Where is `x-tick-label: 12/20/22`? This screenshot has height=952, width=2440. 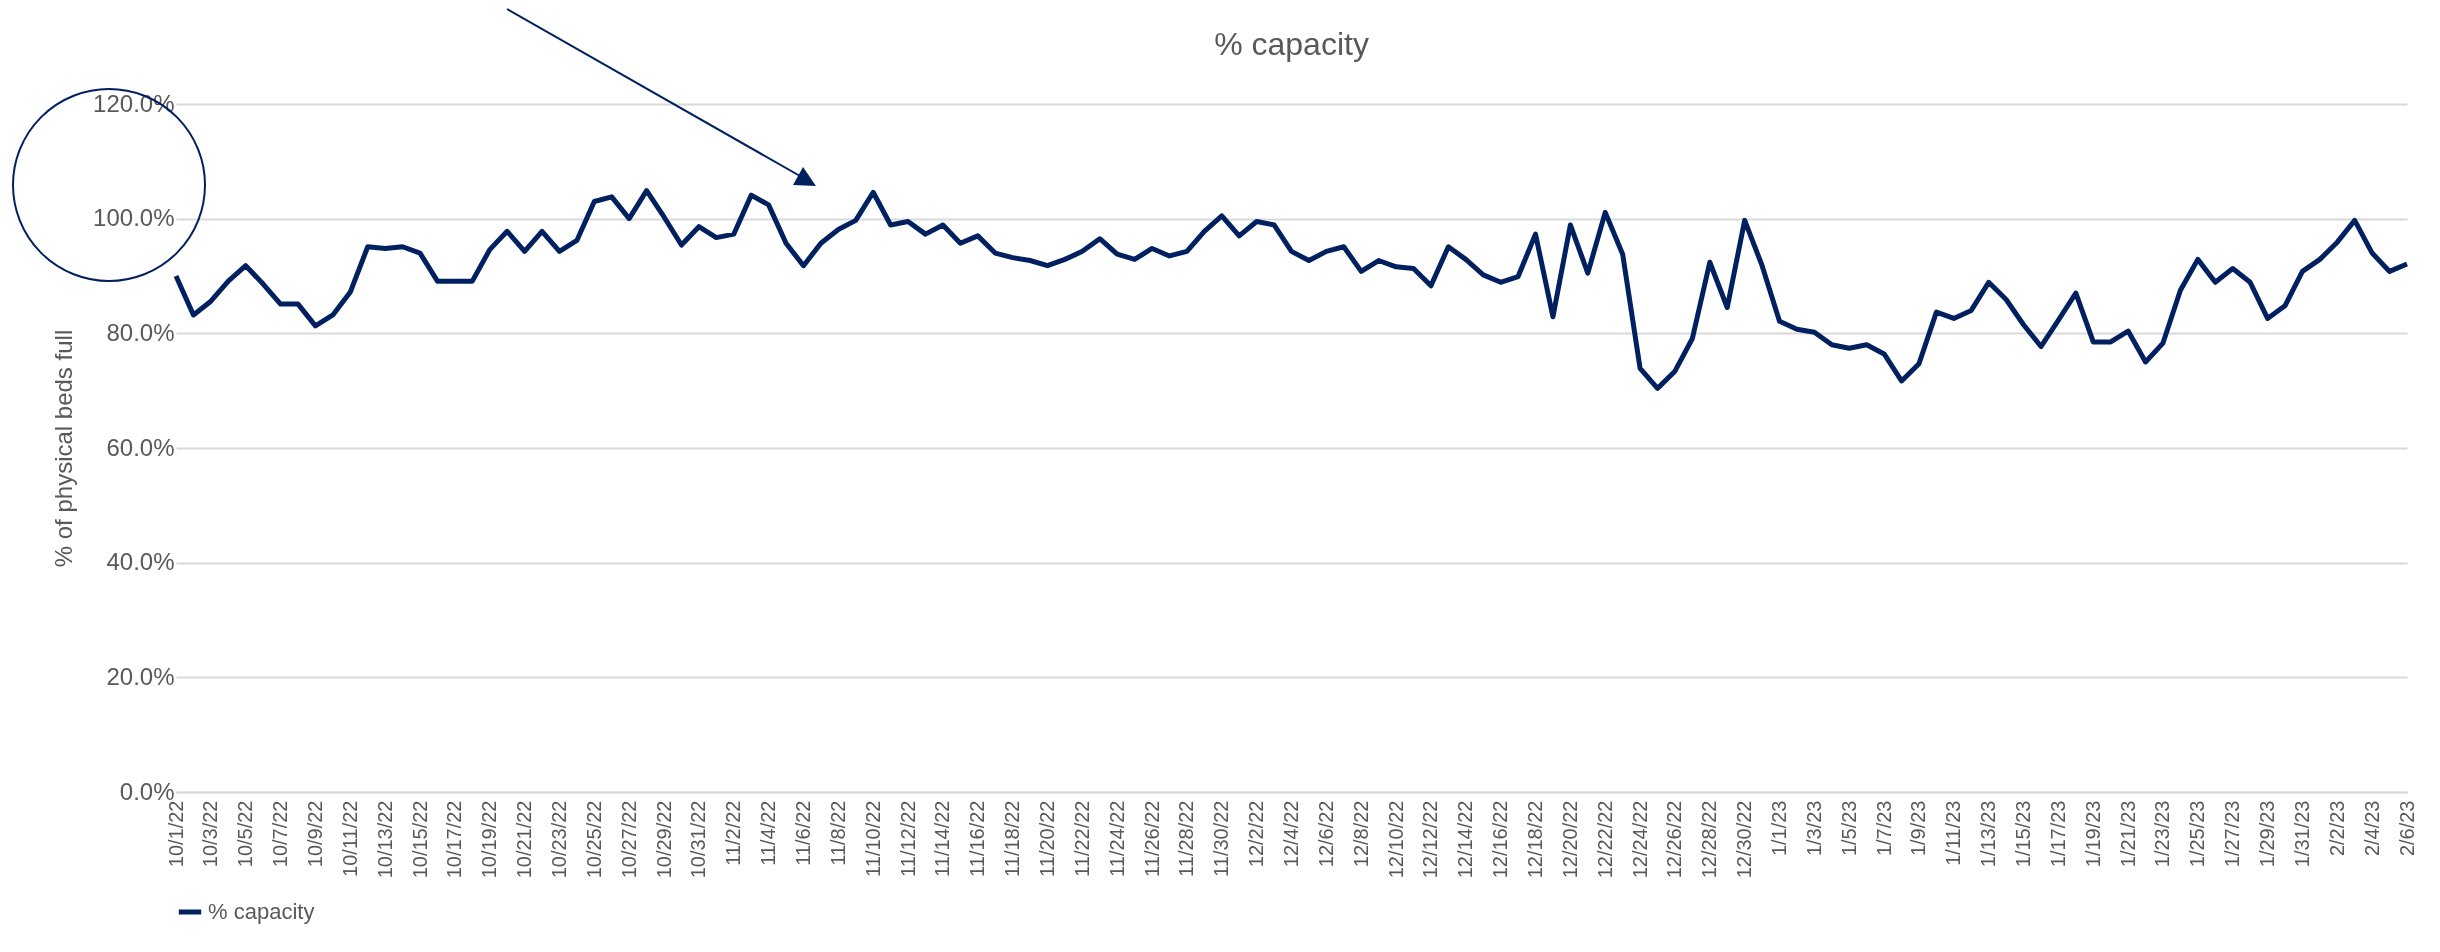 x-tick-label: 12/20/22 is located at coordinates (1569, 839).